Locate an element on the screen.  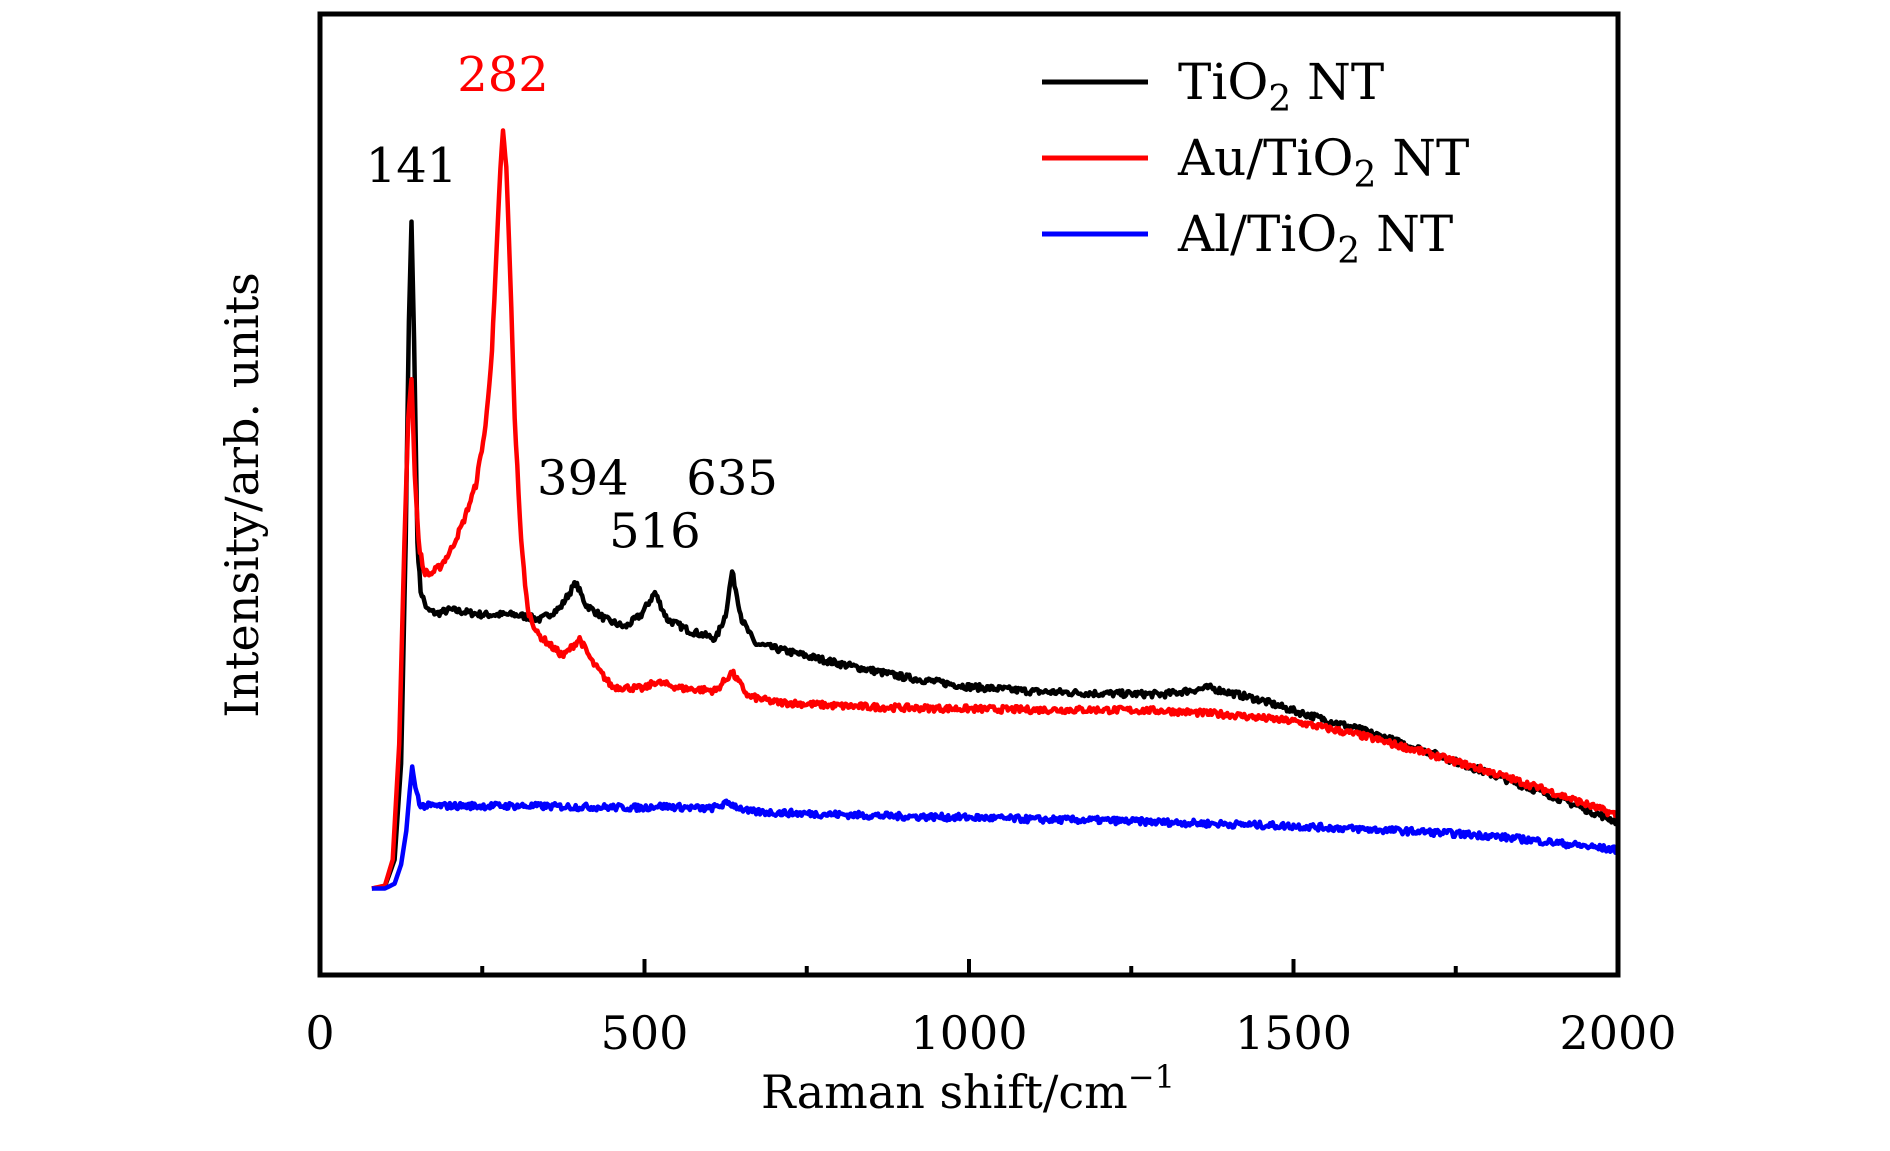
legend-item: Al/TiO2 NT is located at coordinates (1247, 238).